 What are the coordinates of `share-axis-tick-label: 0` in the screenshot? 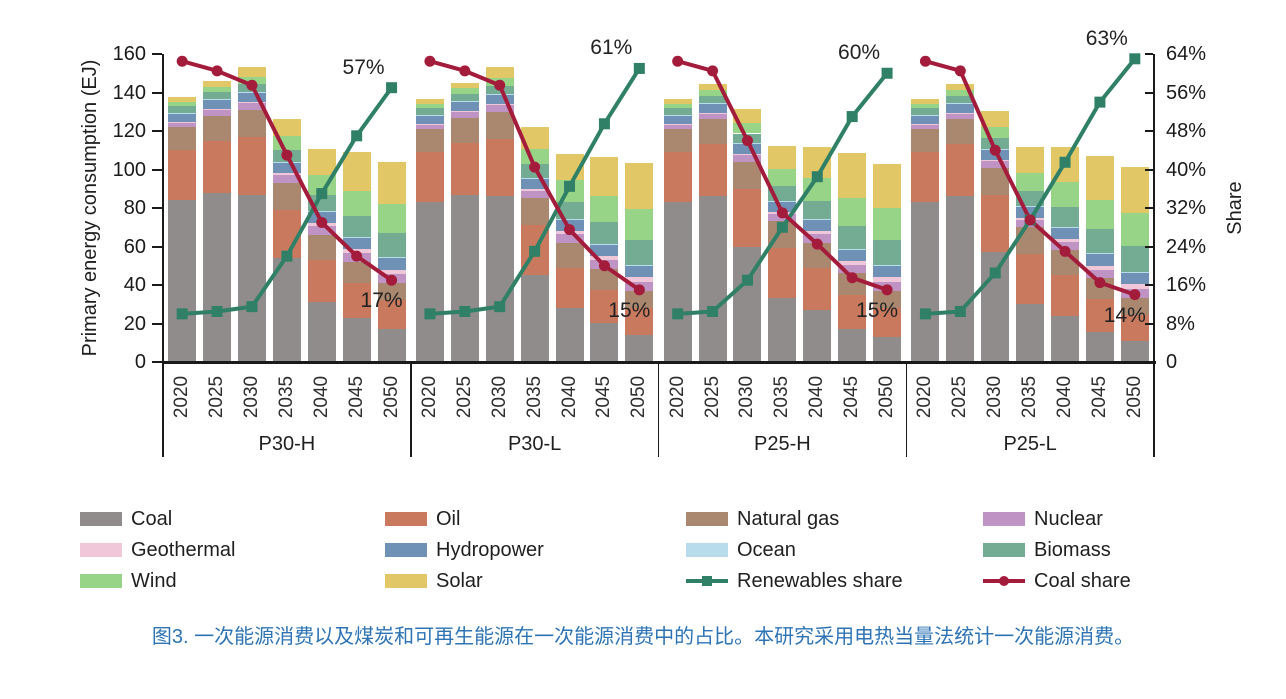 It's located at (1172, 362).